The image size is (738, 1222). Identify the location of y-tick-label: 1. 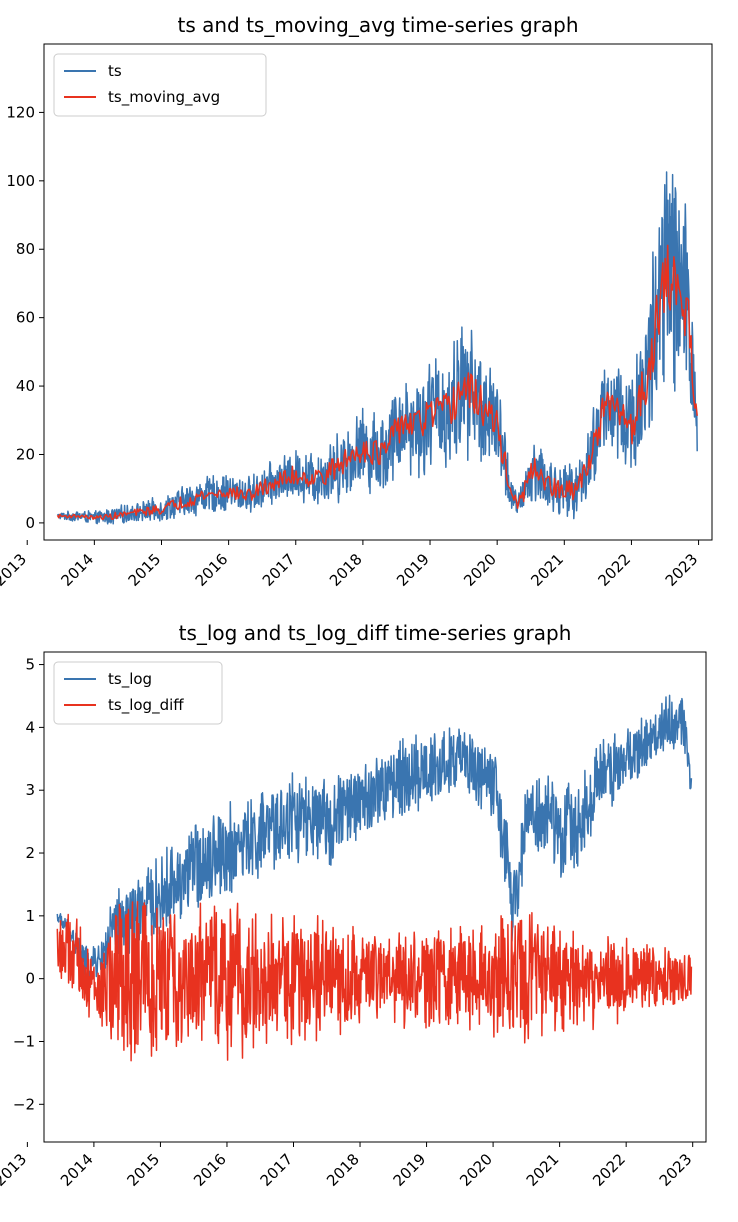
(30, 916).